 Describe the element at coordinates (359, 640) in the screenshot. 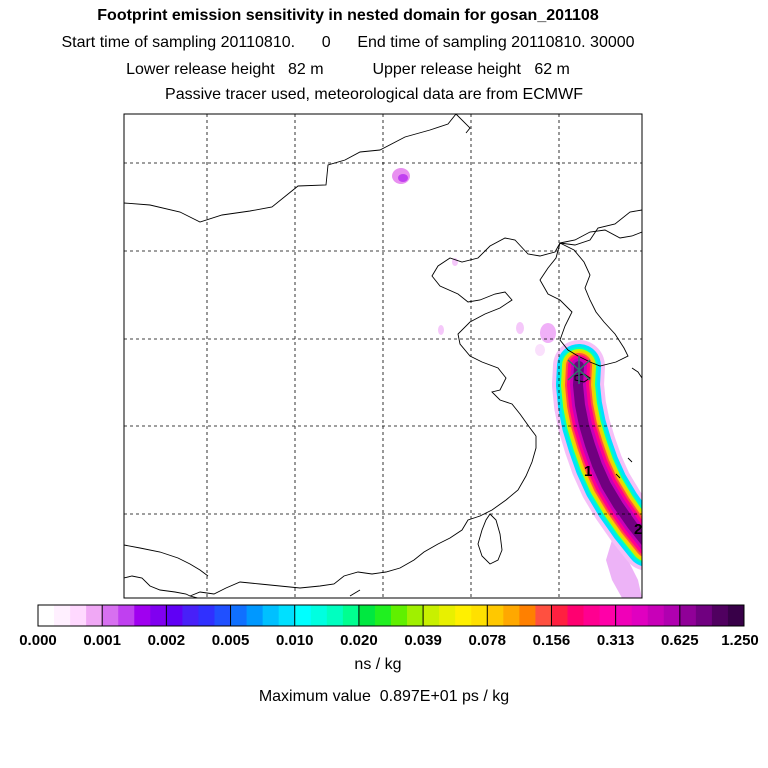

I see `colorbar-tick-label-5: 0.020` at that location.